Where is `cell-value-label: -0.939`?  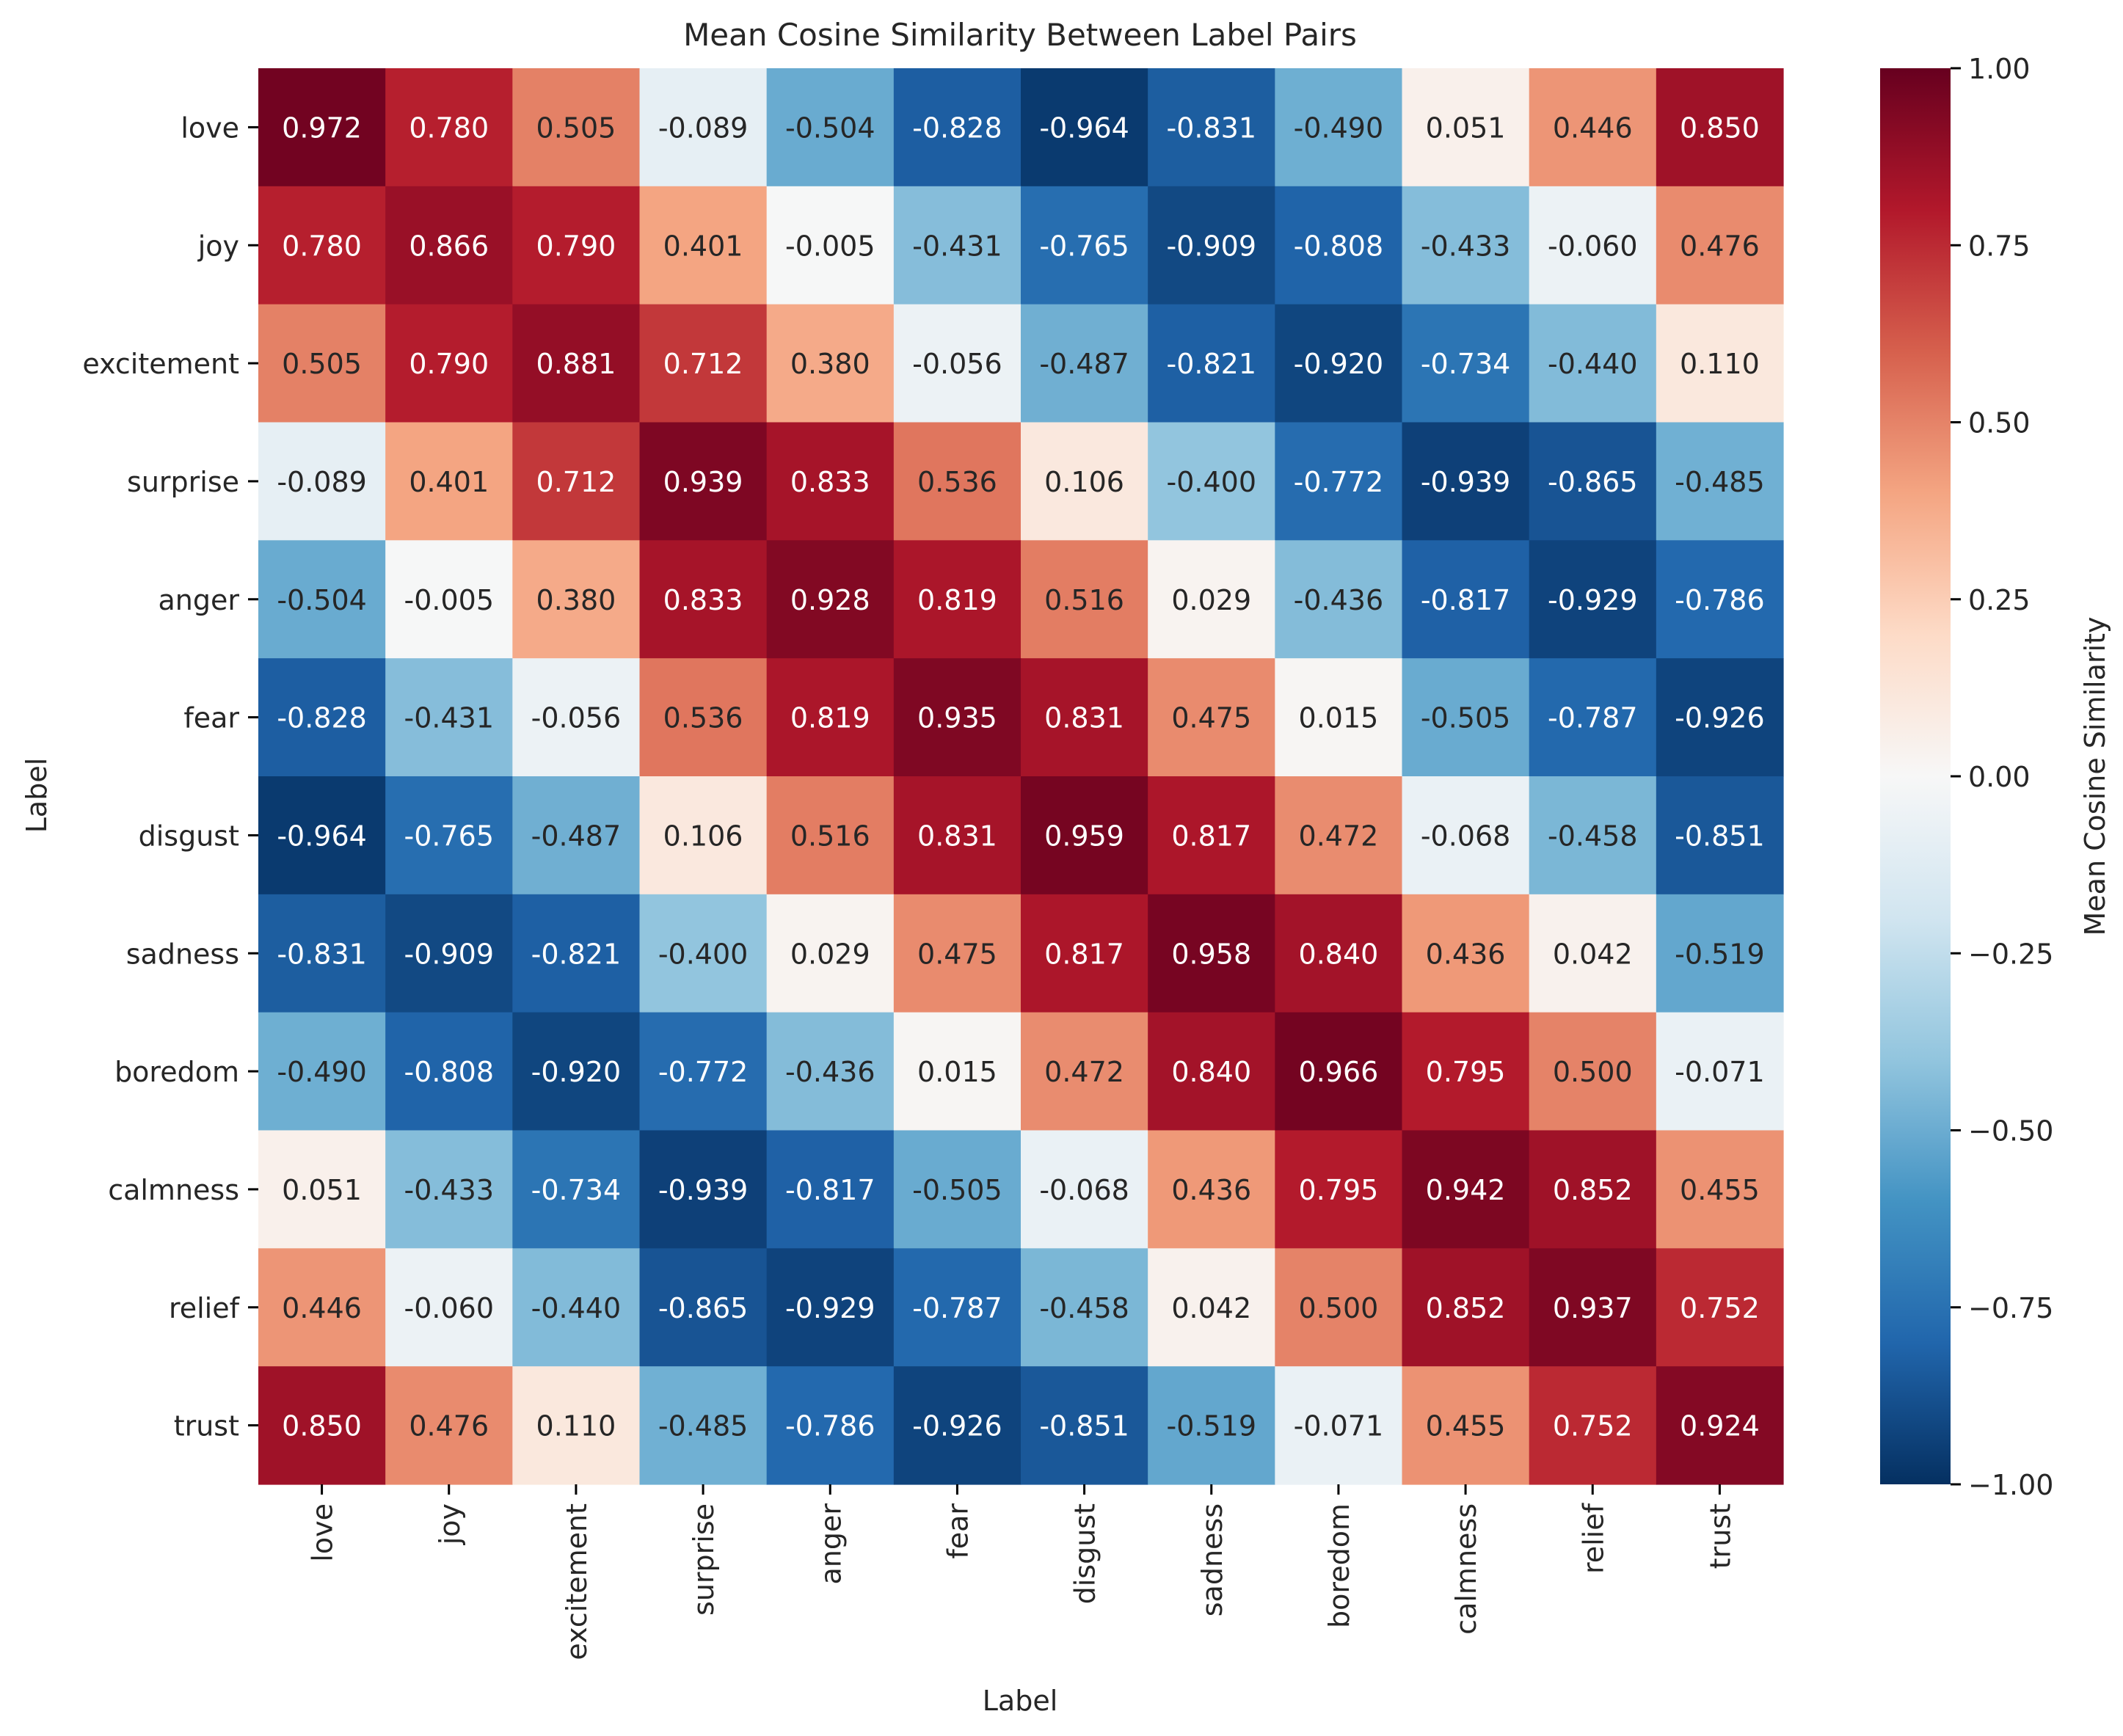
cell-value-label: -0.939 is located at coordinates (703, 1190).